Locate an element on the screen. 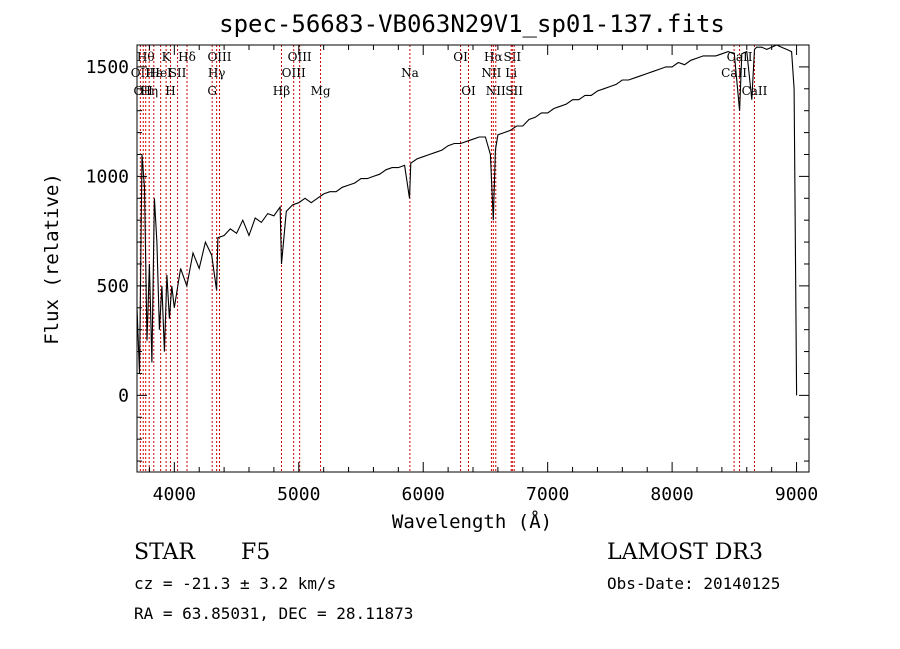  spectral-line-label: Na is located at coordinates (410, 73).